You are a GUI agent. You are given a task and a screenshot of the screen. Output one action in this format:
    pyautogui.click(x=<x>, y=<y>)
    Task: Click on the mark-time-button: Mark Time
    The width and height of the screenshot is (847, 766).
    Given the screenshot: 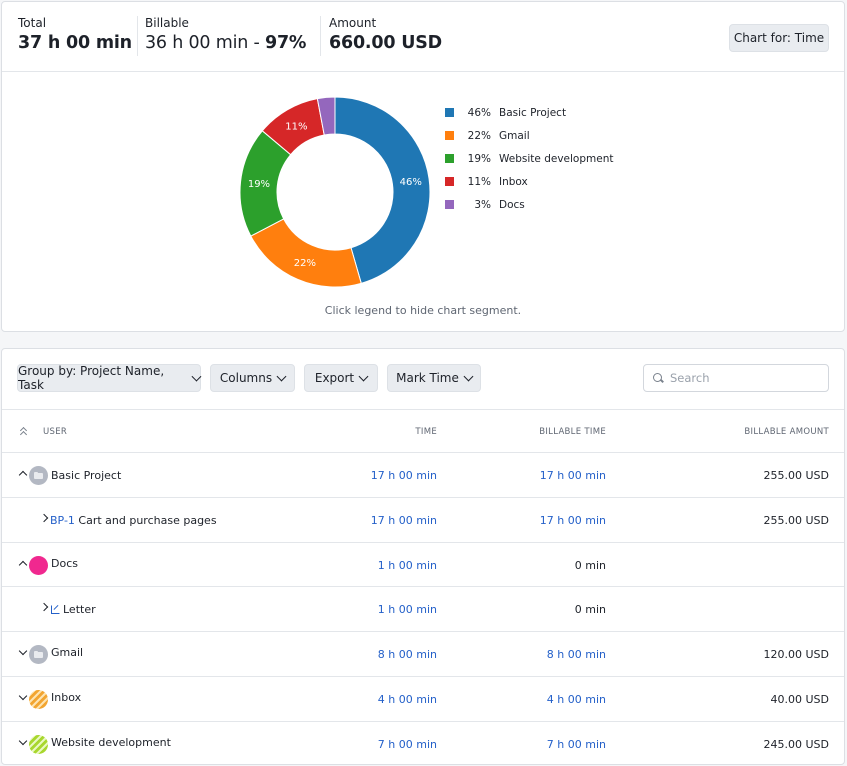 What is the action you would take?
    pyautogui.click(x=434, y=378)
    